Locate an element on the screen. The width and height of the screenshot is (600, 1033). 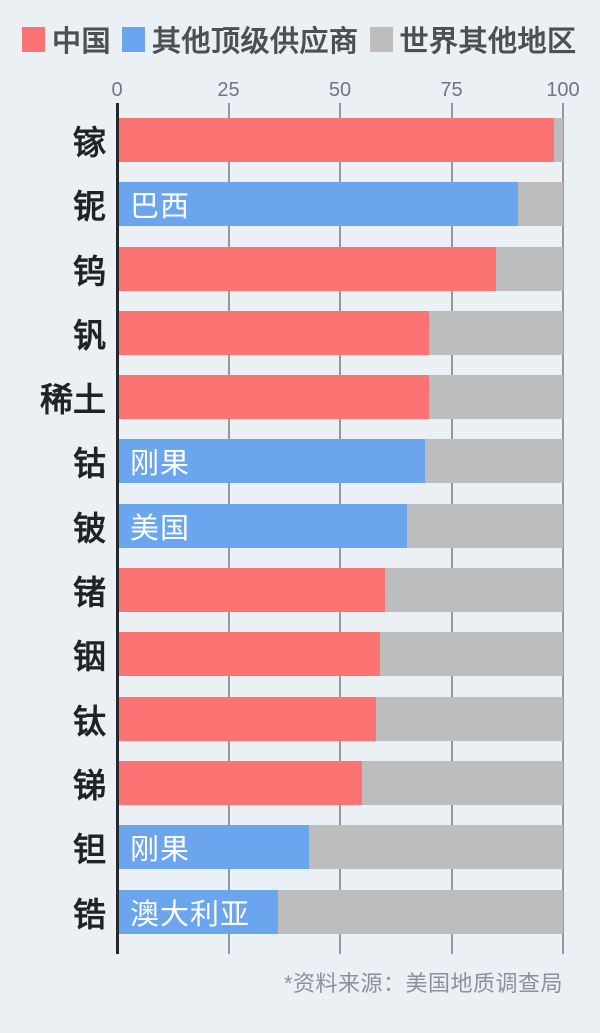
legend-swatch-other-suppliers is located at coordinates (134, 39).